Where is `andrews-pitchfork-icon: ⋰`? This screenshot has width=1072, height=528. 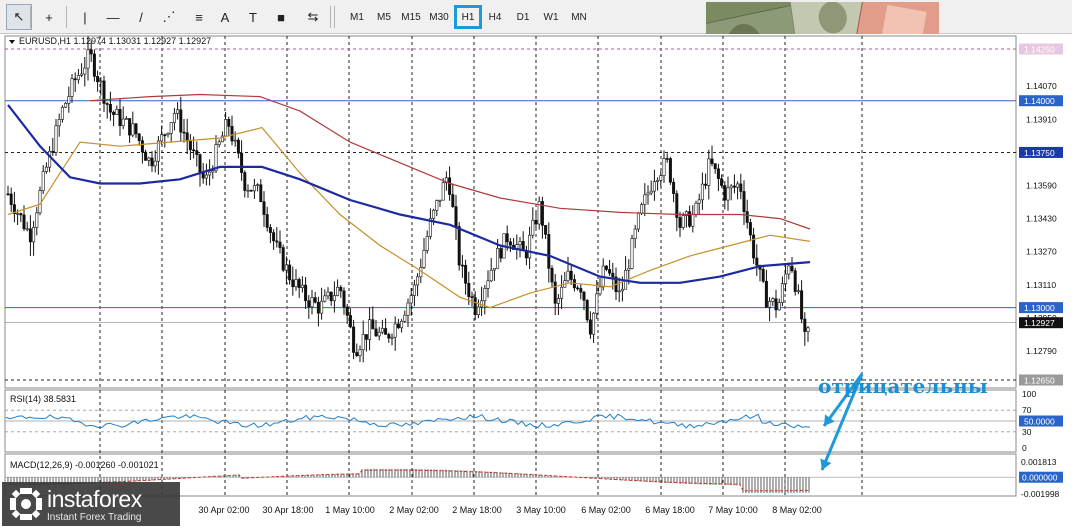 andrews-pitchfork-icon: ⋰ is located at coordinates (169, 16).